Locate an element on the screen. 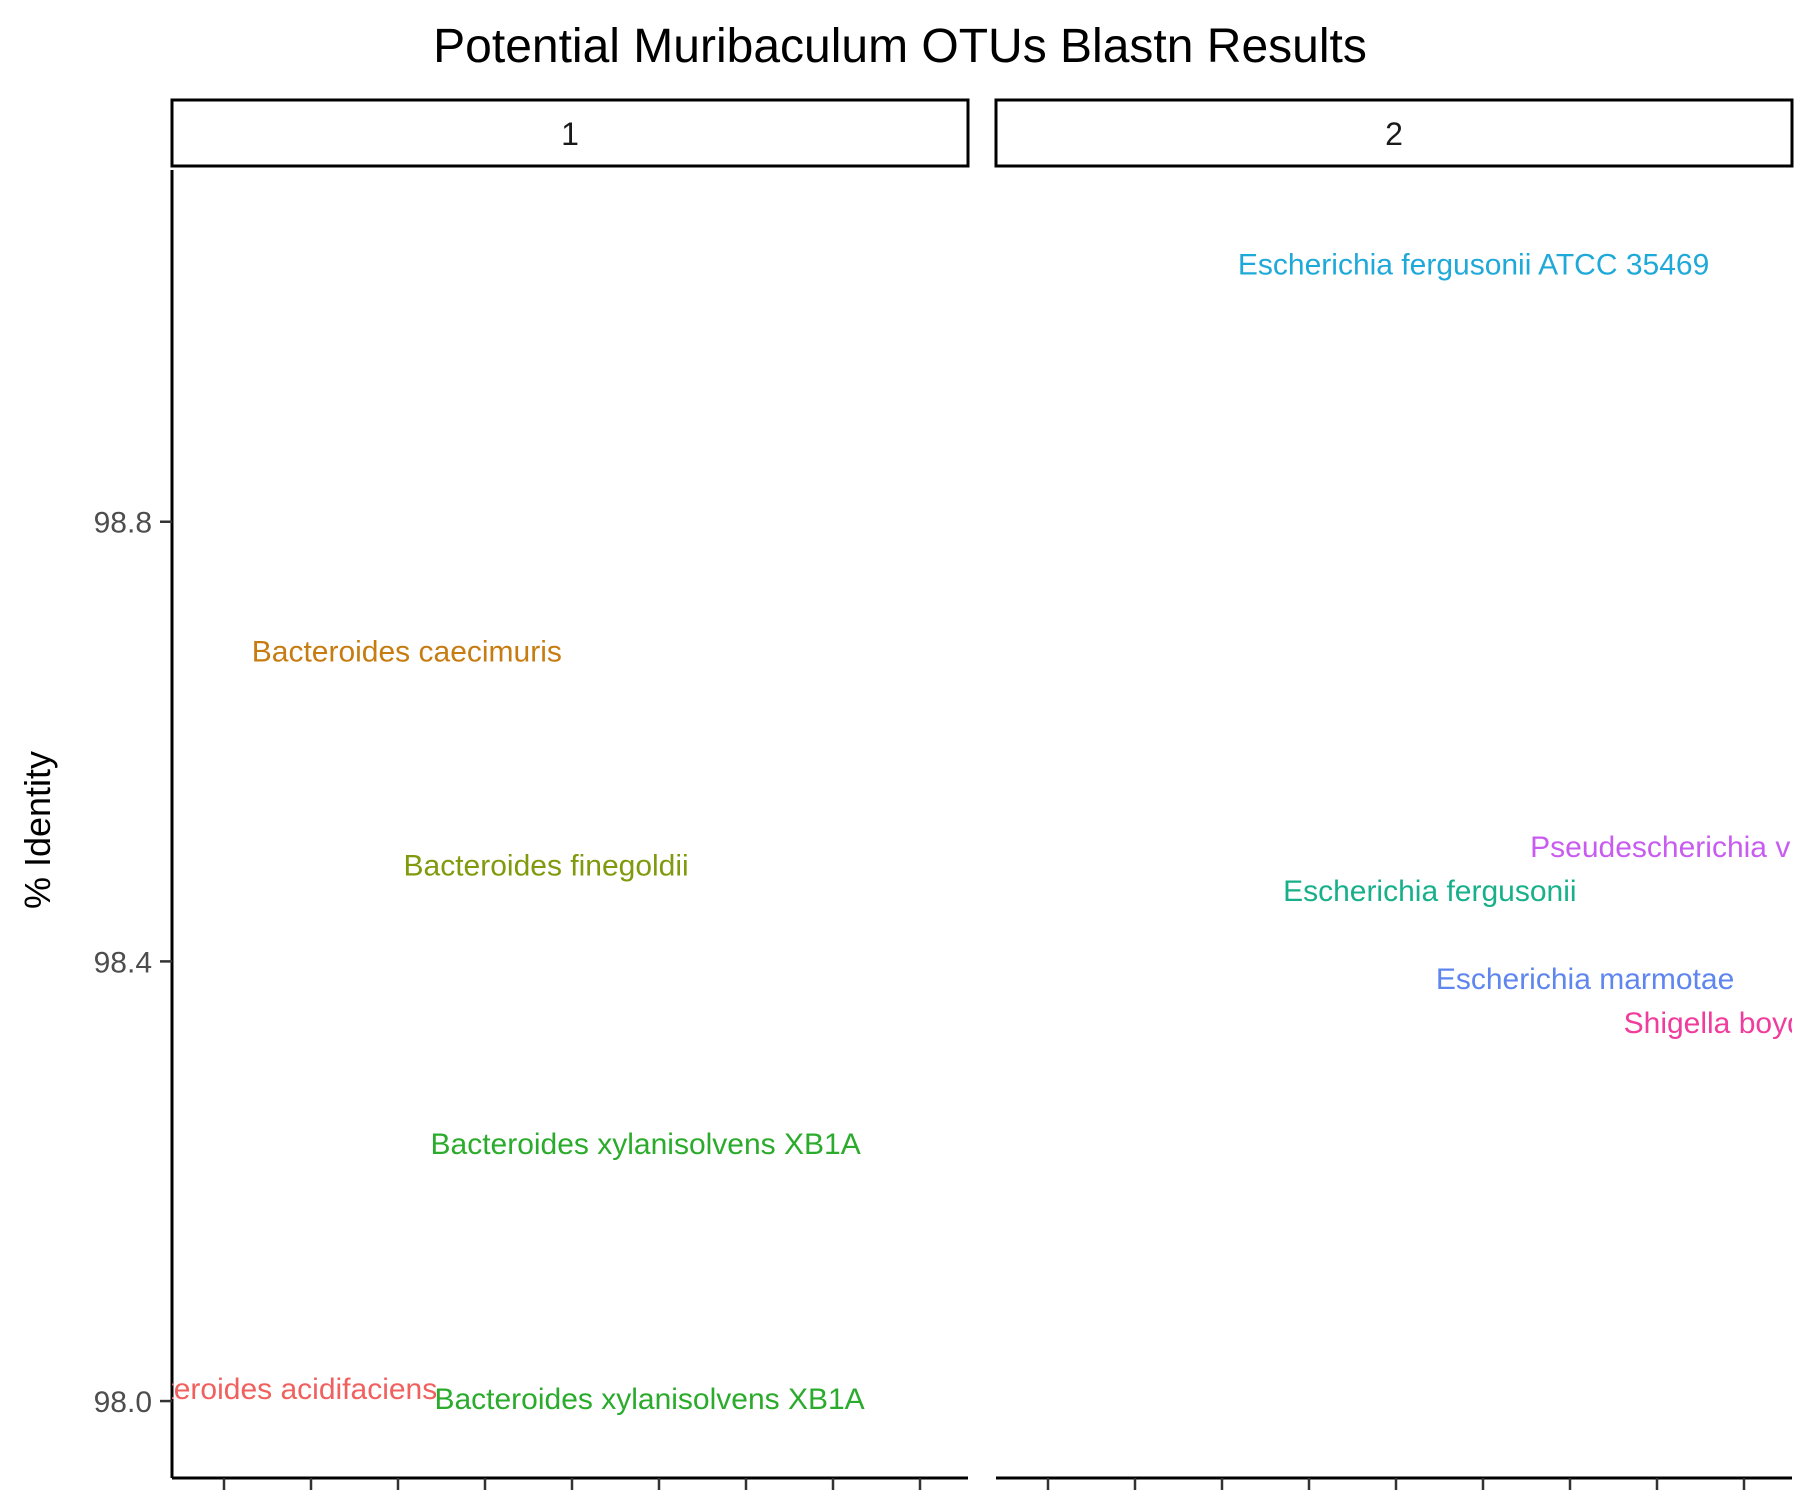  species-label: Shigella boydii is located at coordinates (1712, 1023).